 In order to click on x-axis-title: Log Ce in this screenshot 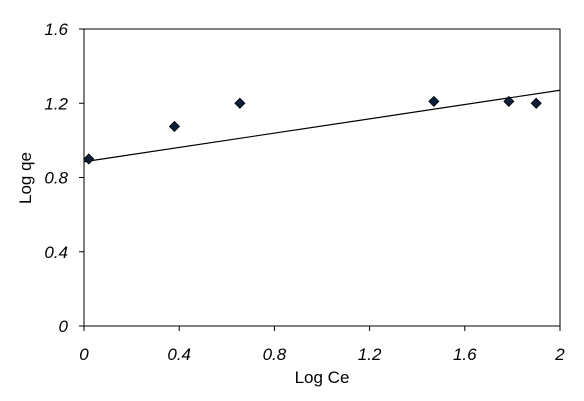, I will do `click(322, 377)`.